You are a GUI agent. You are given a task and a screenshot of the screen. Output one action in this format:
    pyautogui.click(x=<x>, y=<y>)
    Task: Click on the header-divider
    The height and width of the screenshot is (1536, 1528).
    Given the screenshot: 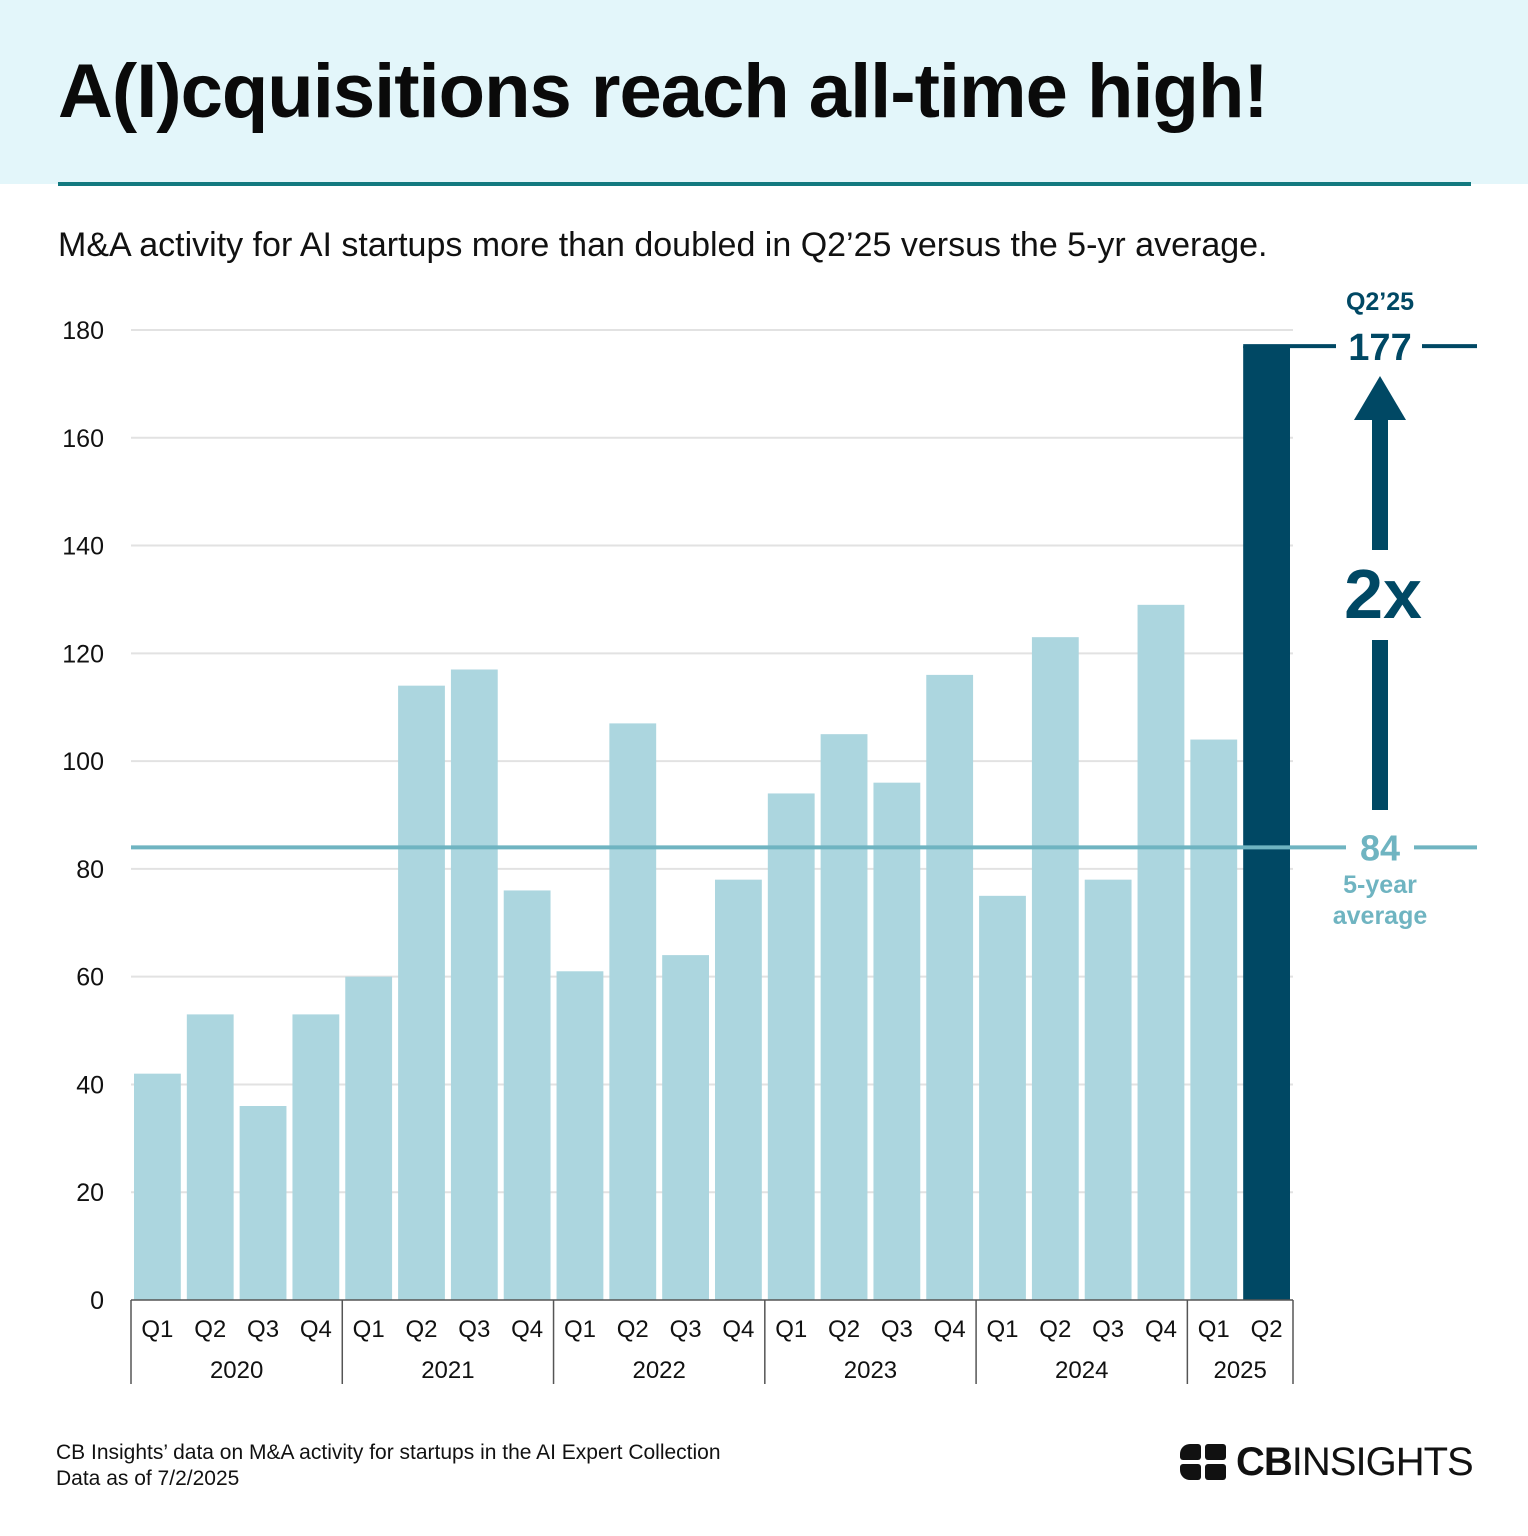 What is the action you would take?
    pyautogui.click(x=764, y=184)
    